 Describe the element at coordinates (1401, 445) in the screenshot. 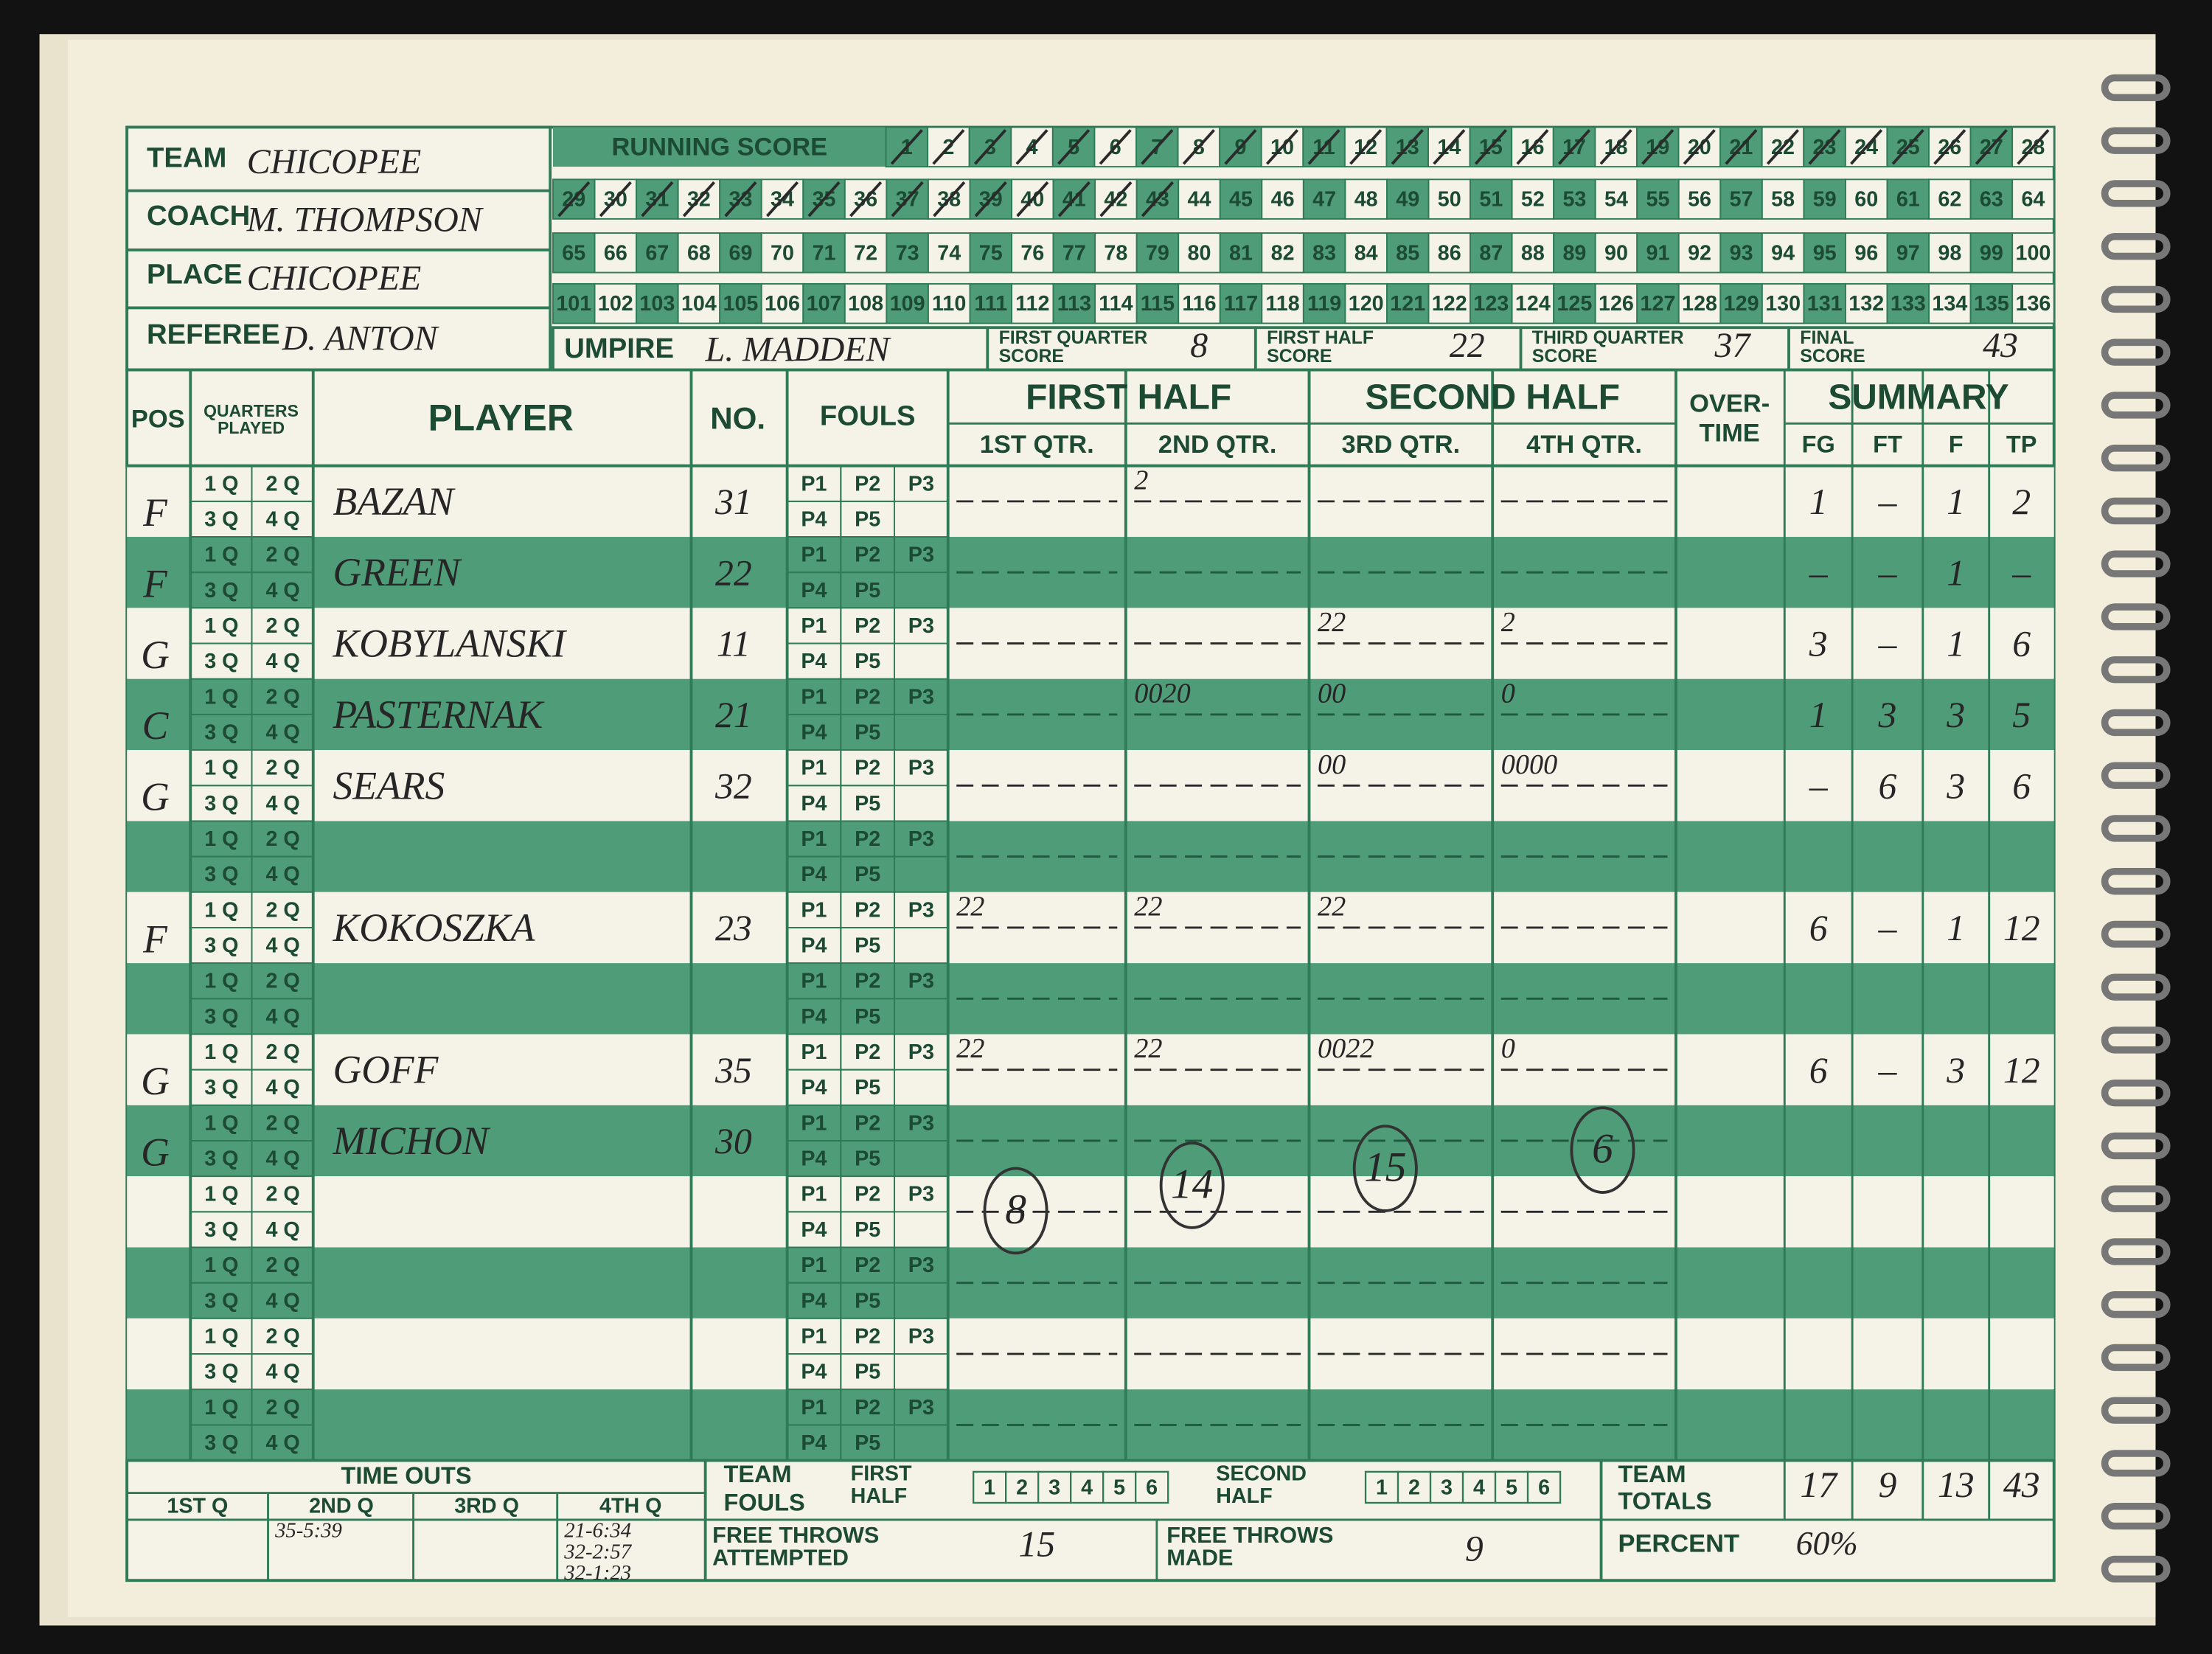

I see `quarter-header: 3RD QTR.` at that location.